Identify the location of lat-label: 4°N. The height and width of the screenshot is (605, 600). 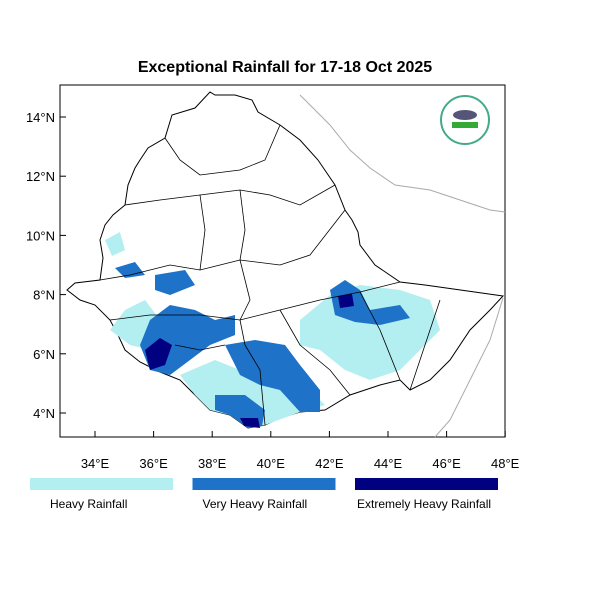
(44, 413).